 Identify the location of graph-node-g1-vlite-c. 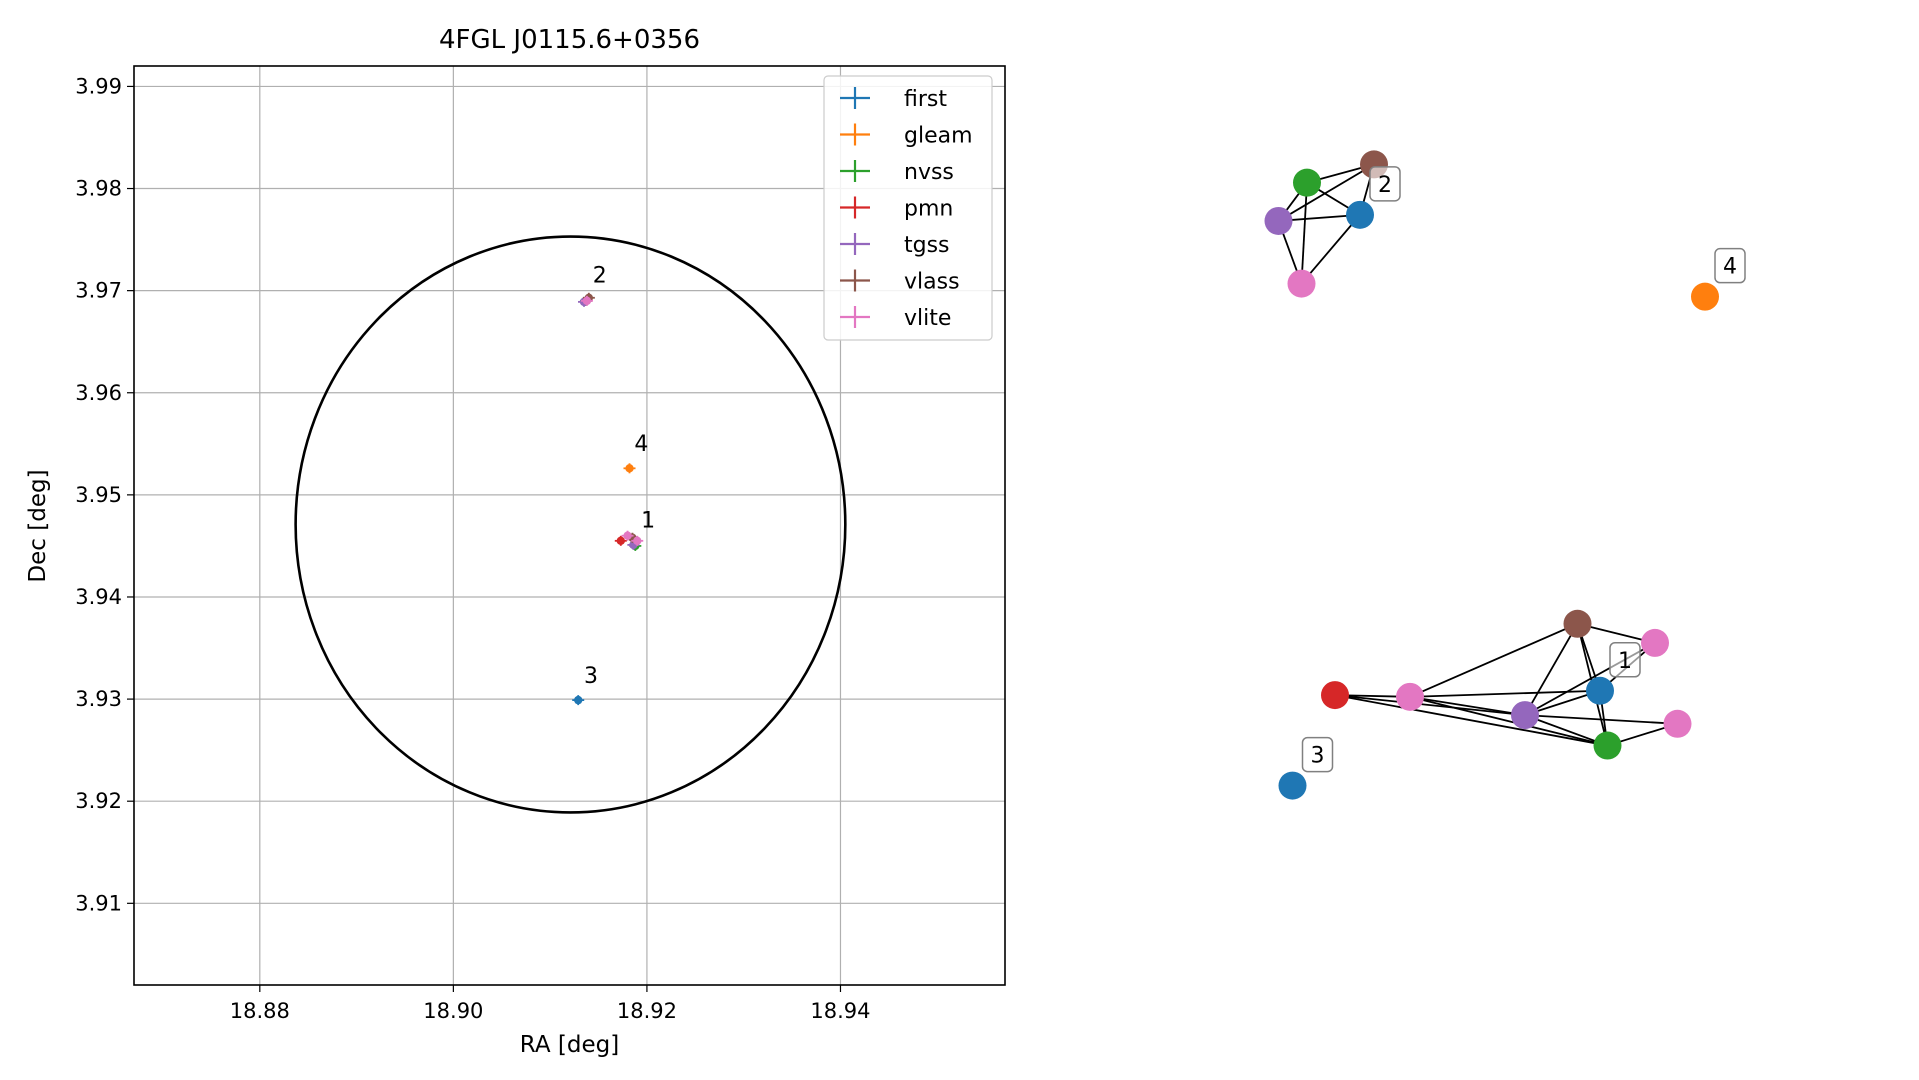
(1677, 723).